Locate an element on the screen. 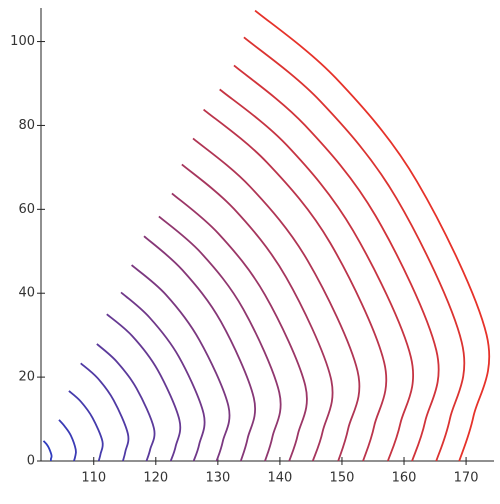  x-tick-label: 160 is located at coordinates (404, 478).